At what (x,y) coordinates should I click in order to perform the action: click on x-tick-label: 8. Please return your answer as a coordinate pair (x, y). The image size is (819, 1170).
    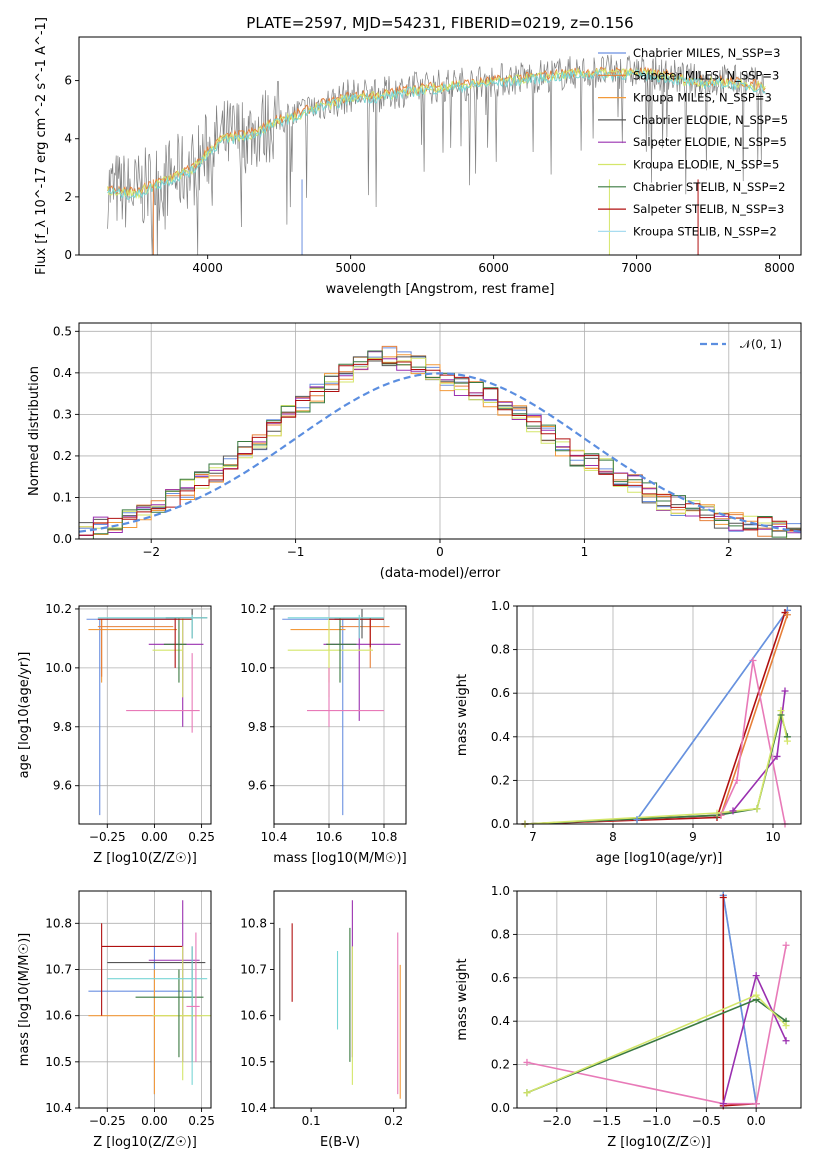
    Looking at the image, I should click on (613, 837).